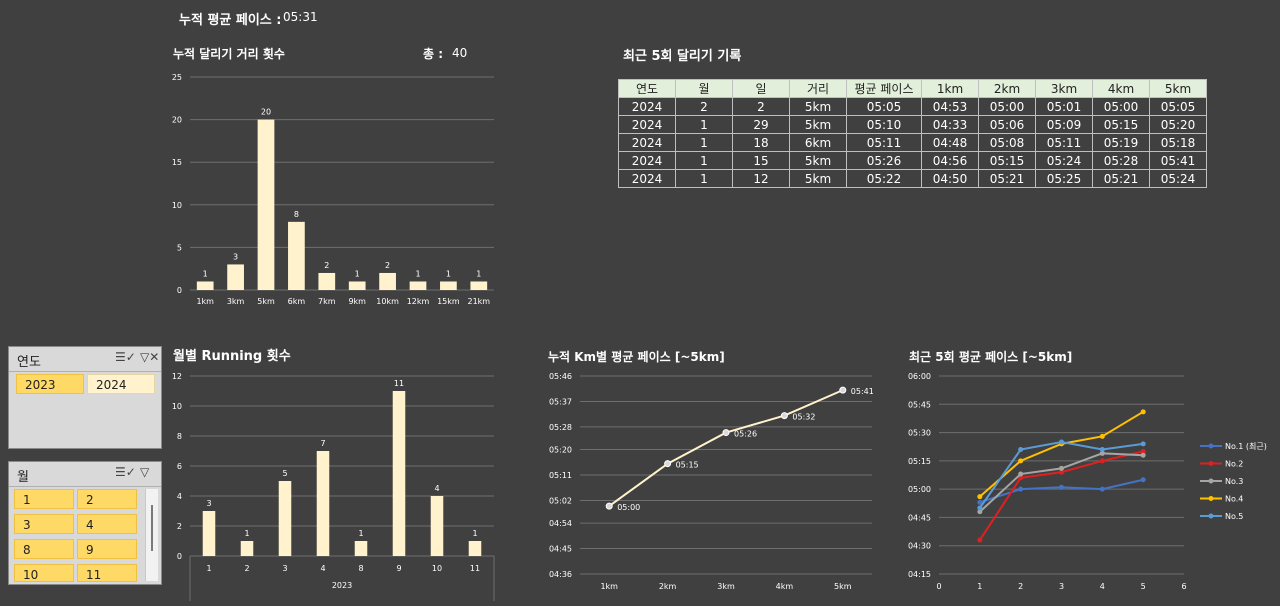 The height and width of the screenshot is (606, 1280). What do you see at coordinates (266, 112) in the screenshot?
I see `bar-value-label: 20` at bounding box center [266, 112].